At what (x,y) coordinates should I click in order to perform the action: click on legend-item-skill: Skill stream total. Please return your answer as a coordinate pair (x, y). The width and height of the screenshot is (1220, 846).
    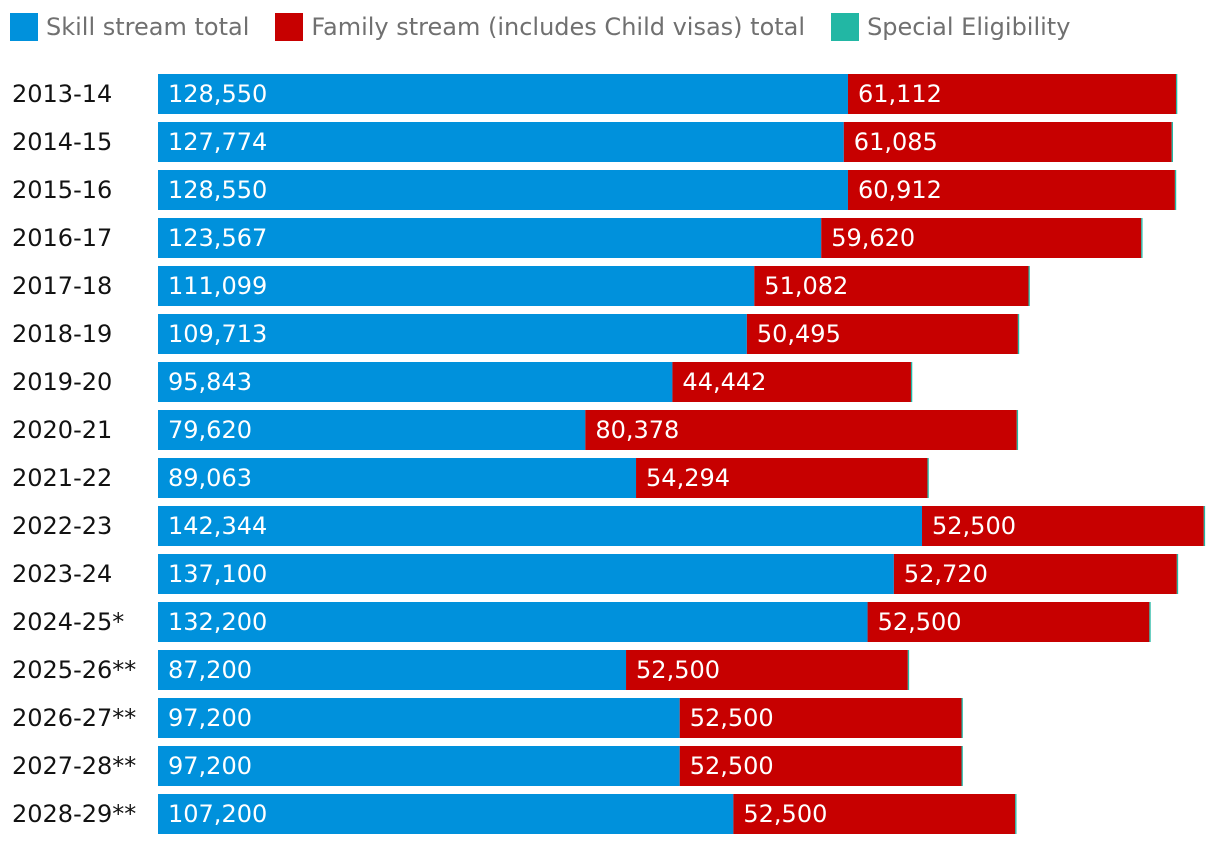
    Looking at the image, I should click on (129, 27).